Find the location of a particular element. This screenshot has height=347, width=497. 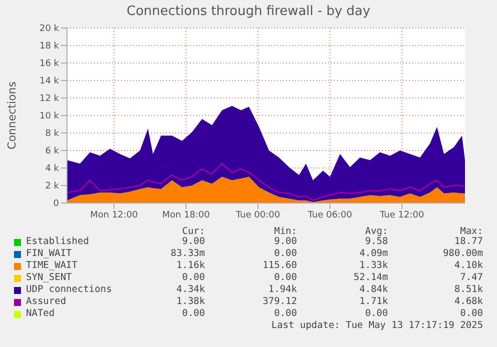

text: 4.84k is located at coordinates (373, 289).